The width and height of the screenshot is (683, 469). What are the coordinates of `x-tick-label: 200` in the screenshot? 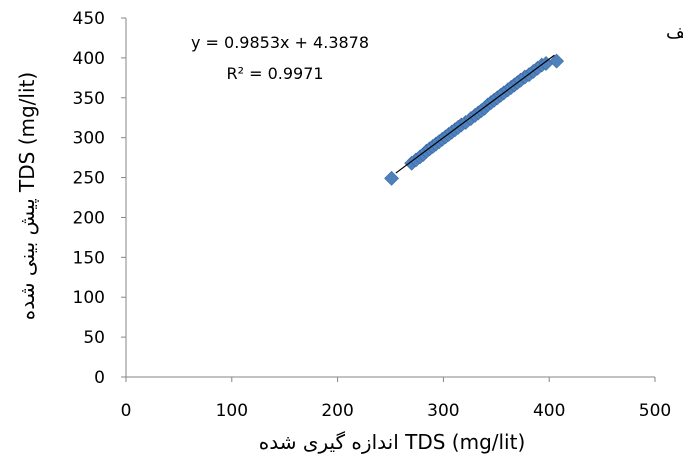 It's located at (337, 411).